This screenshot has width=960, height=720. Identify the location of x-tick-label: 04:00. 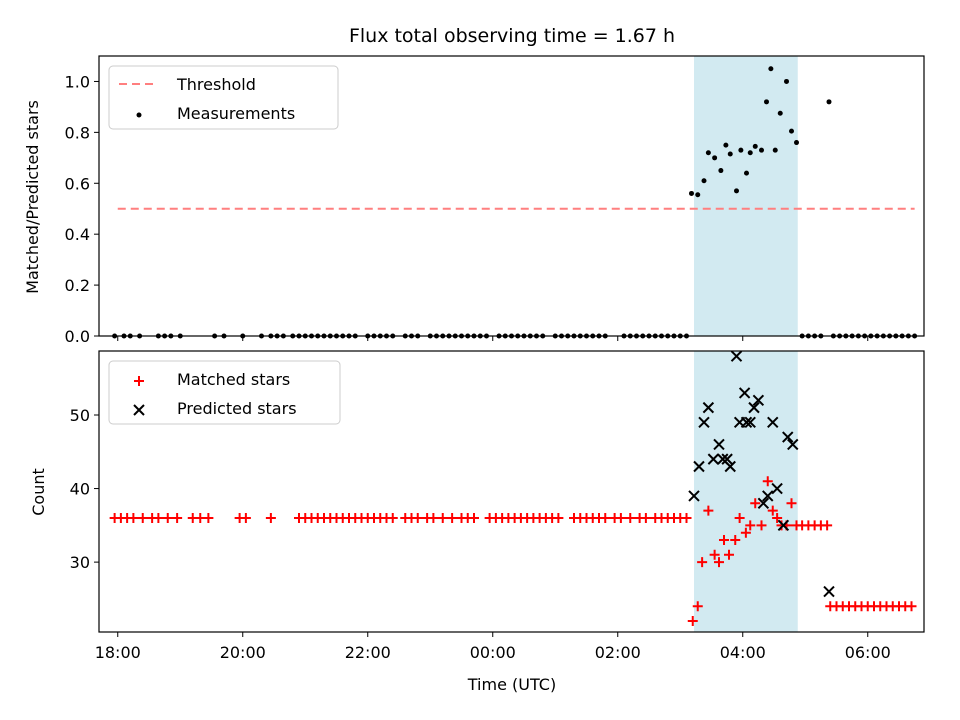
(743, 652).